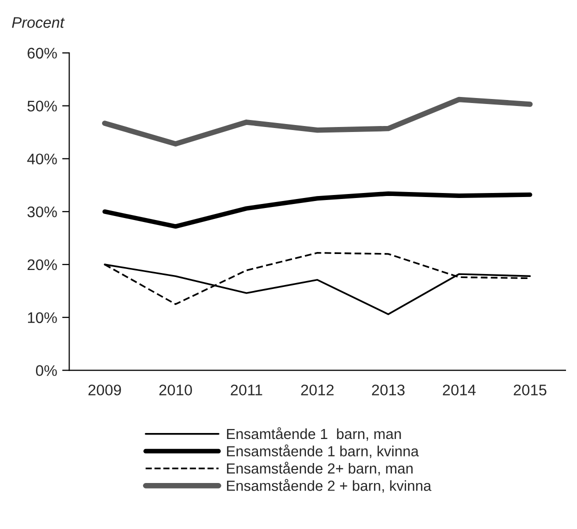 The height and width of the screenshot is (529, 577). Describe the element at coordinates (38, 22) in the screenshot. I see `y-axis-title: Procent` at that location.